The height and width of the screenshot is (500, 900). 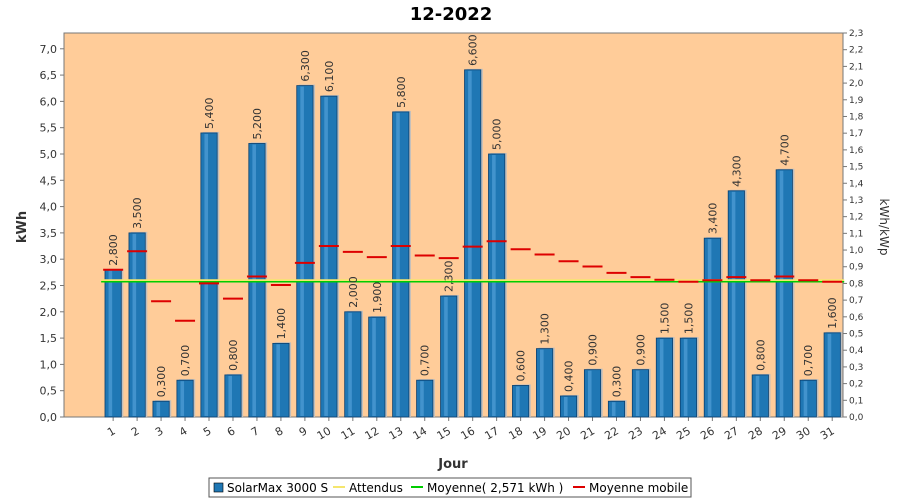 I want to click on y2-tick-label: 0,5, so click(x=856, y=335).